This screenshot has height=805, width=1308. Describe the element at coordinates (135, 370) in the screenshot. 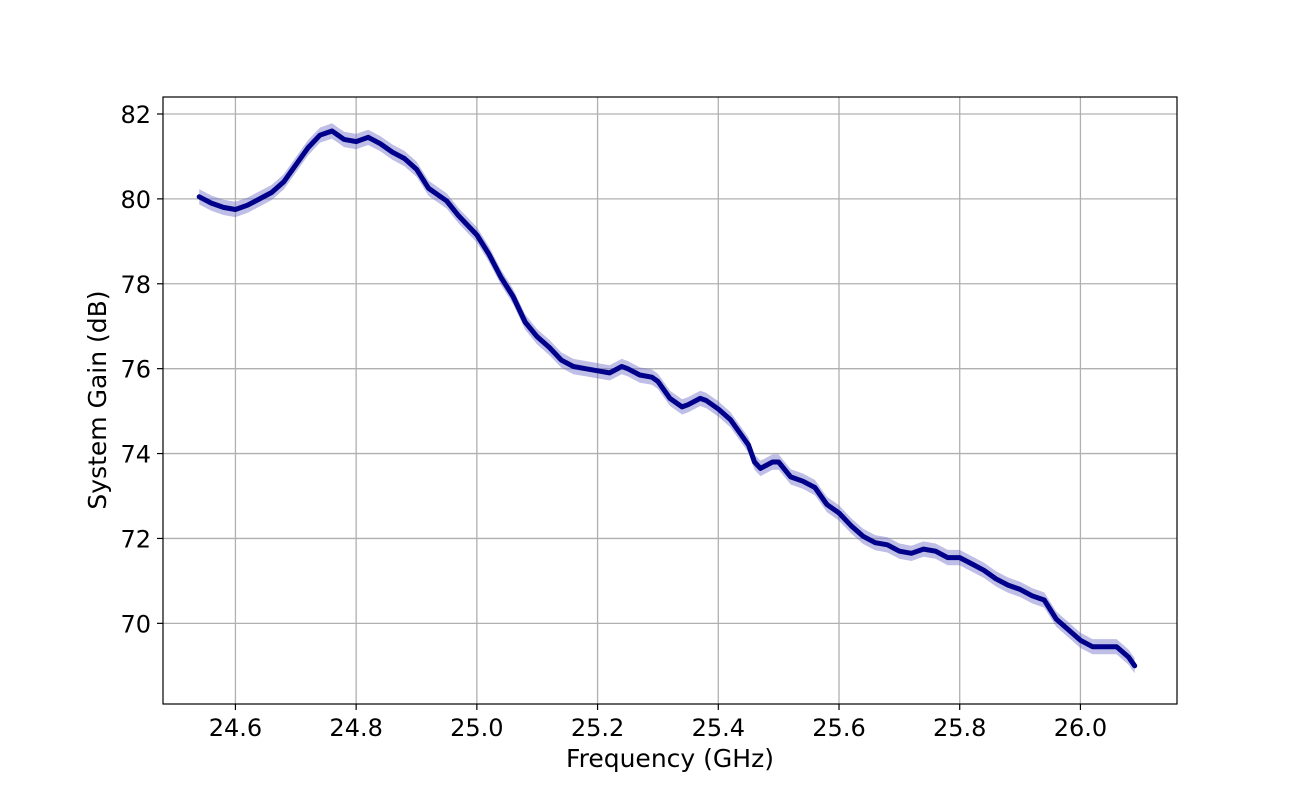

I see `y-tick-label: 76` at that location.